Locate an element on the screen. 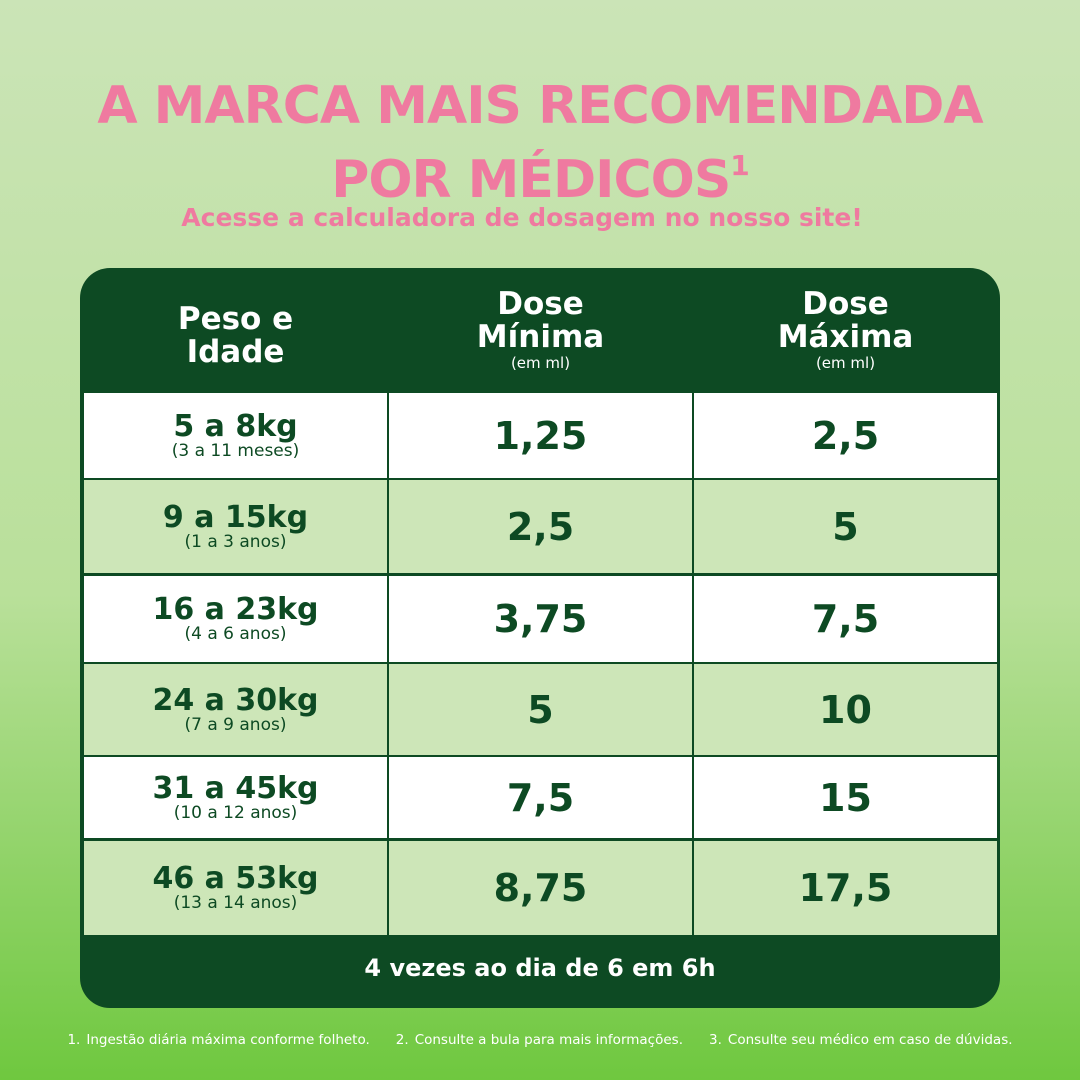  footnote: 2. Consulte a bula para mais informações. is located at coordinates (539, 1040).